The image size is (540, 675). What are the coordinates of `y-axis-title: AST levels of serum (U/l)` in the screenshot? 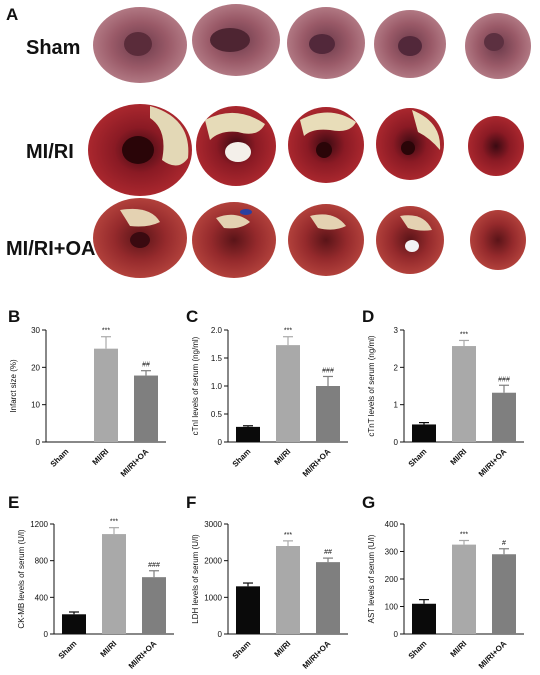 It's located at (371, 578).